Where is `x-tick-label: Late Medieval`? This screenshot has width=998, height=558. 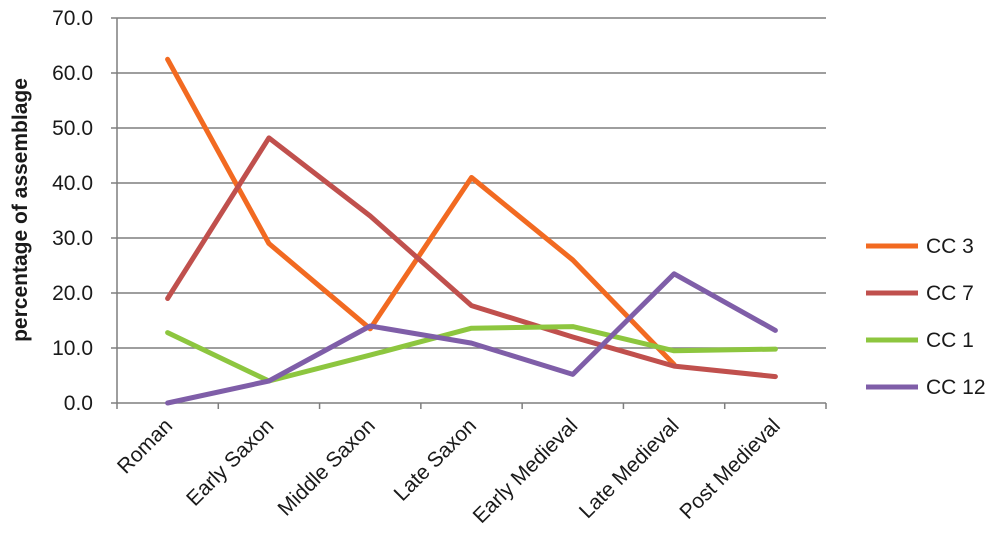
x-tick-label: Late Medieval is located at coordinates (629, 468).